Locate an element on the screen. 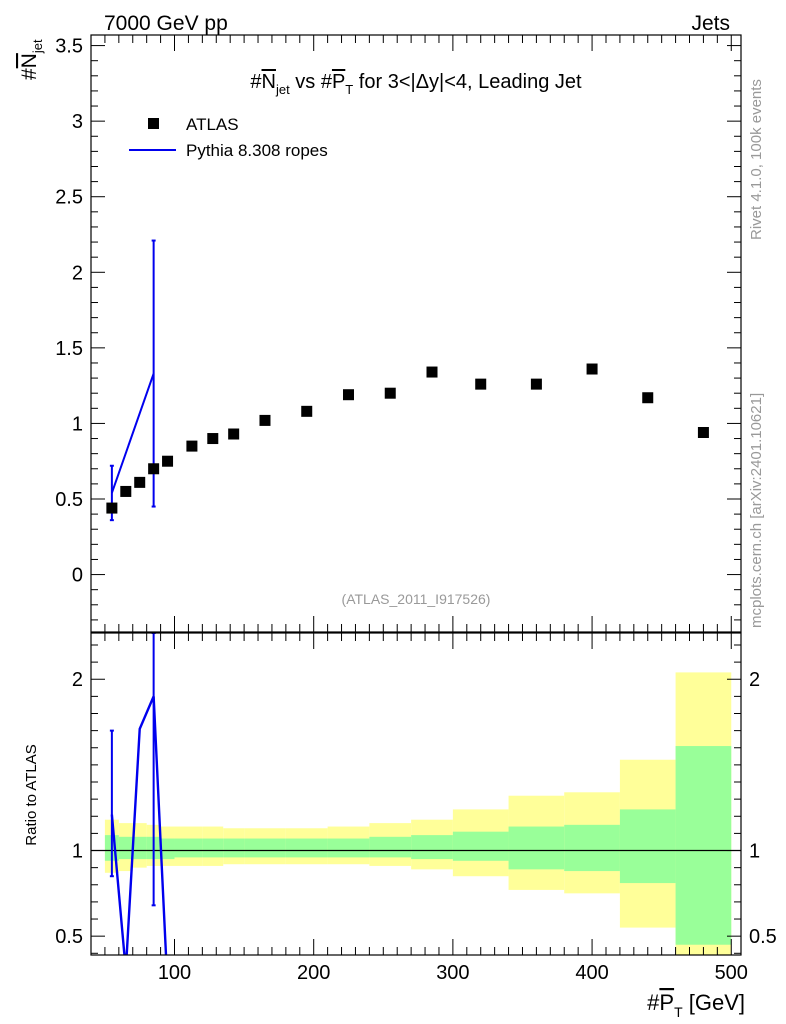 The width and height of the screenshot is (786, 1024). main-y-tick-label: 2.5 is located at coordinates (69, 198).